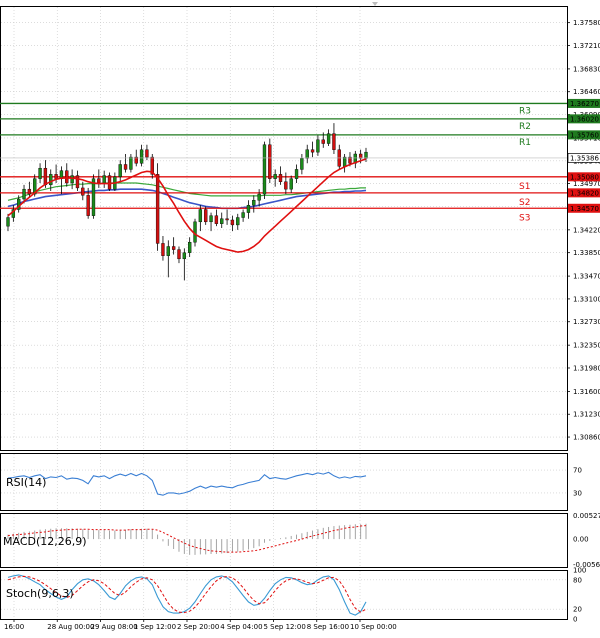 The height and width of the screenshot is (638, 600). Describe the element at coordinates (586, 438) in the screenshot. I see `y-tick-label: 1.30860` at that location.